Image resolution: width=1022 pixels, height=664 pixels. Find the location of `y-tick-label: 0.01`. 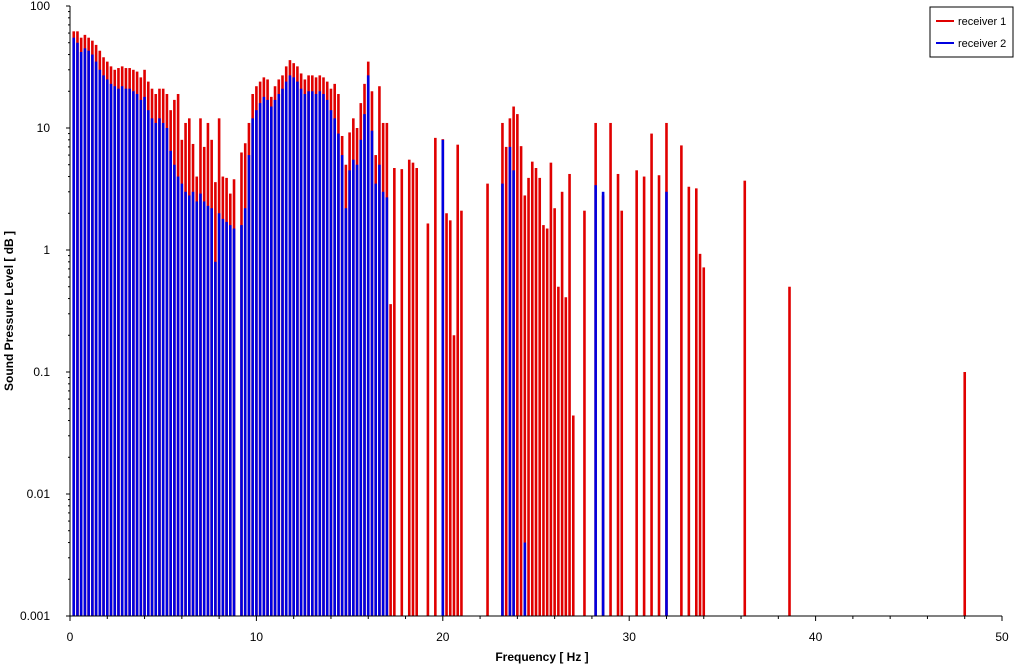

y-tick-label: 0.01 is located at coordinates (39, 494).